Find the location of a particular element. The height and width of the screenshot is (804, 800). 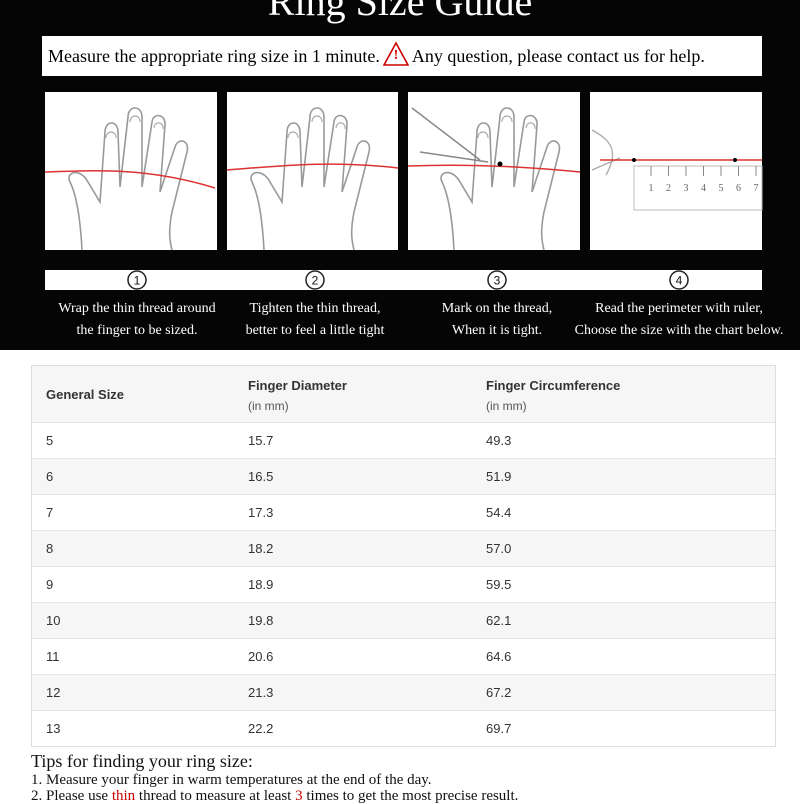

tips-title: Tips for finding your ring size: is located at coordinates (142, 761).